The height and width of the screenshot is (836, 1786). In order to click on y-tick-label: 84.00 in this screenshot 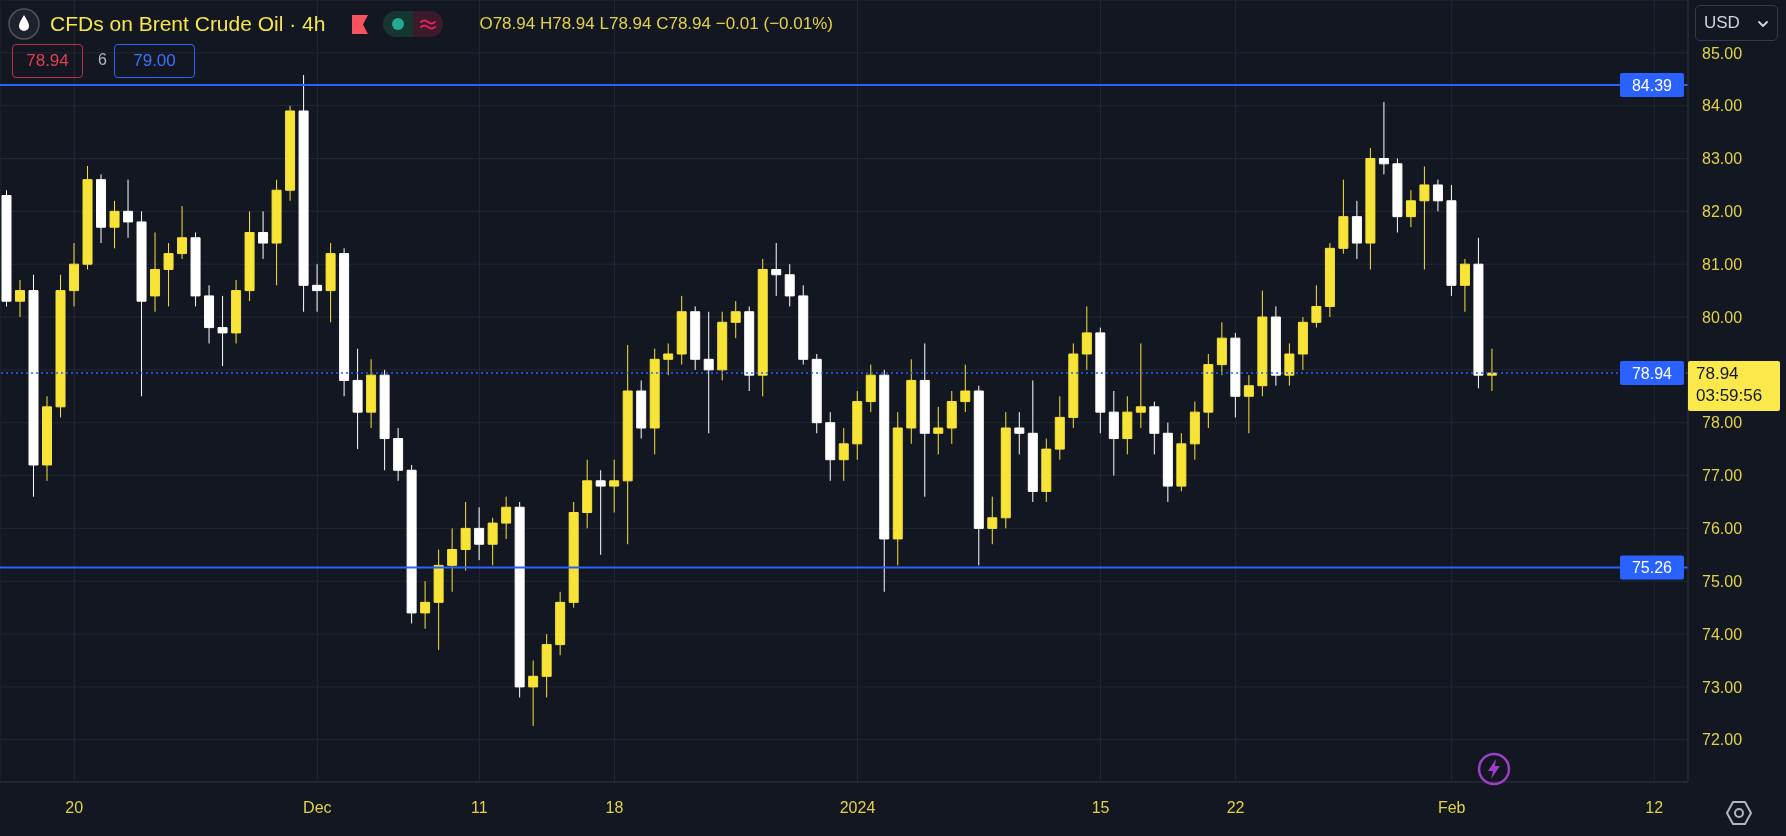, I will do `click(1722, 106)`.